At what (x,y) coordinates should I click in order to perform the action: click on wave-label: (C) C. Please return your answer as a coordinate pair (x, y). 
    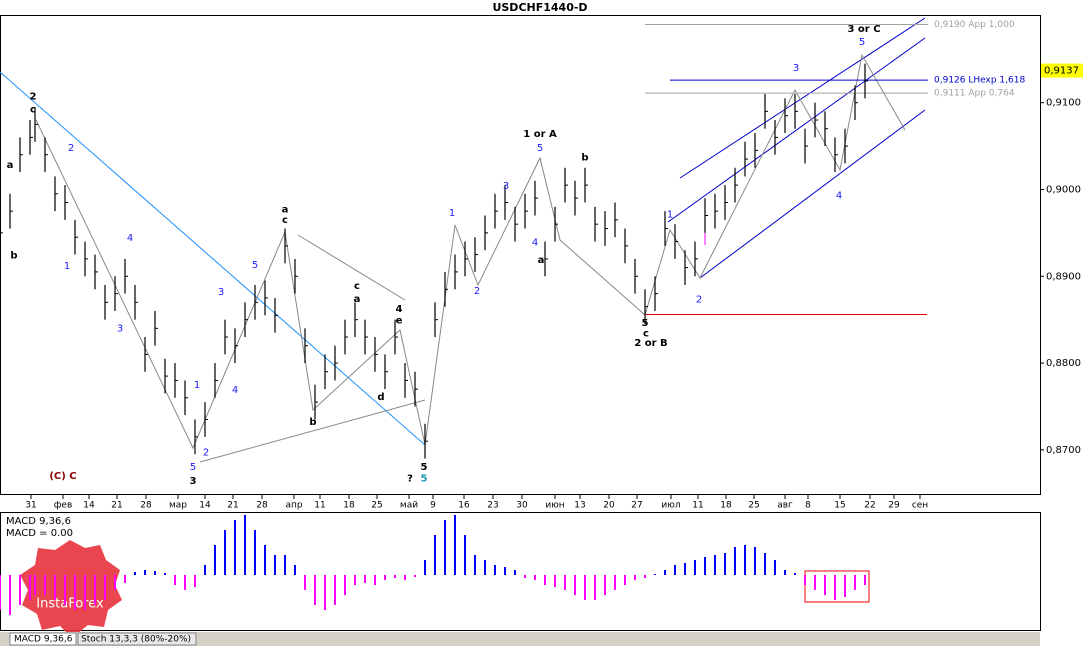
    Looking at the image, I should click on (62, 476).